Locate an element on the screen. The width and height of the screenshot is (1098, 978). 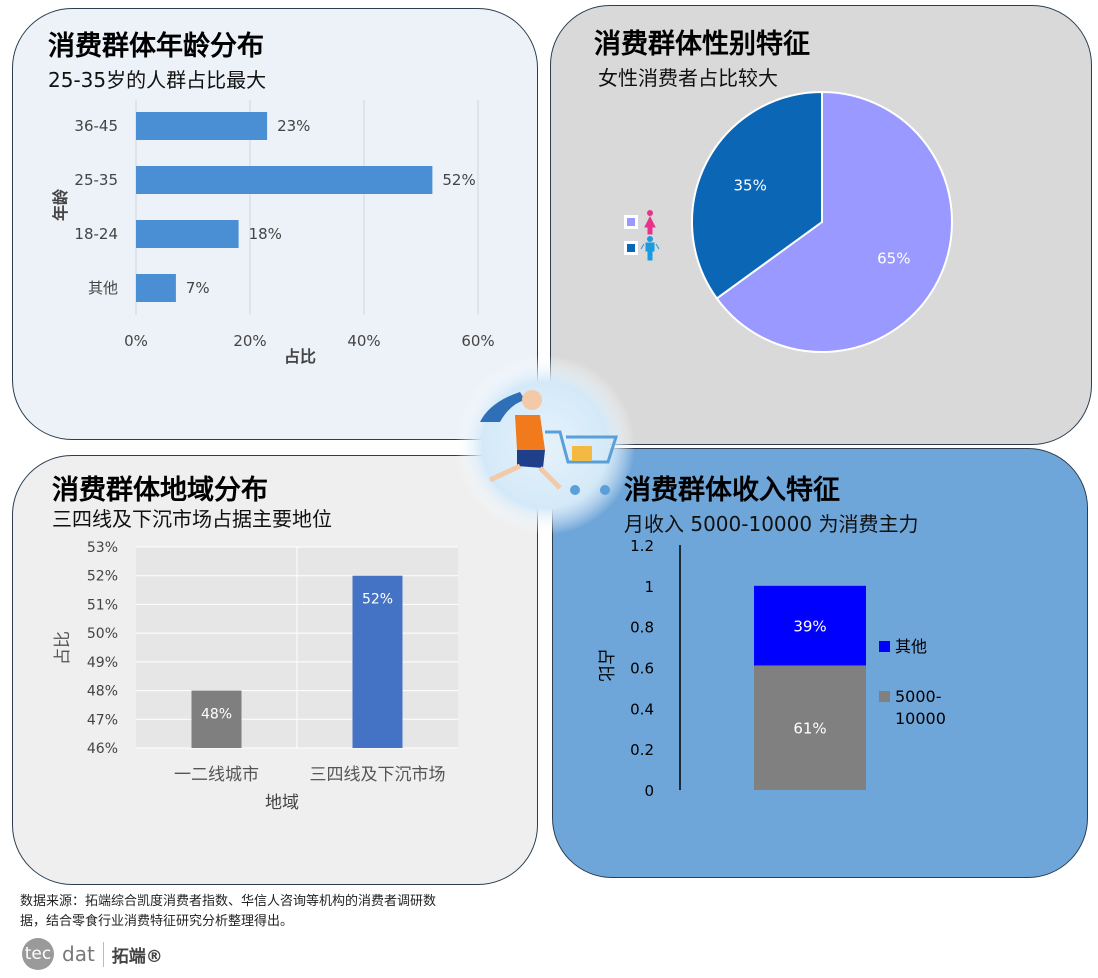
age-category-label: 25-35 is located at coordinates (96, 180).